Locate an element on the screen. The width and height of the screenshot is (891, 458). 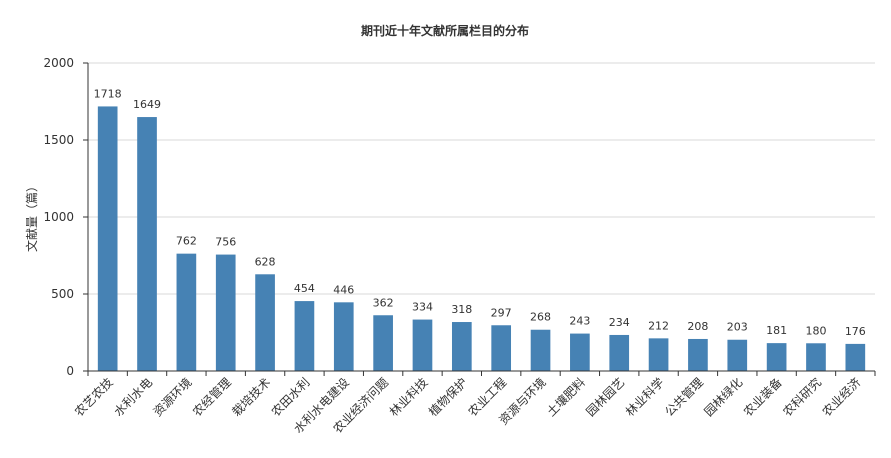
data-label: 334 is located at coordinates (422, 307).